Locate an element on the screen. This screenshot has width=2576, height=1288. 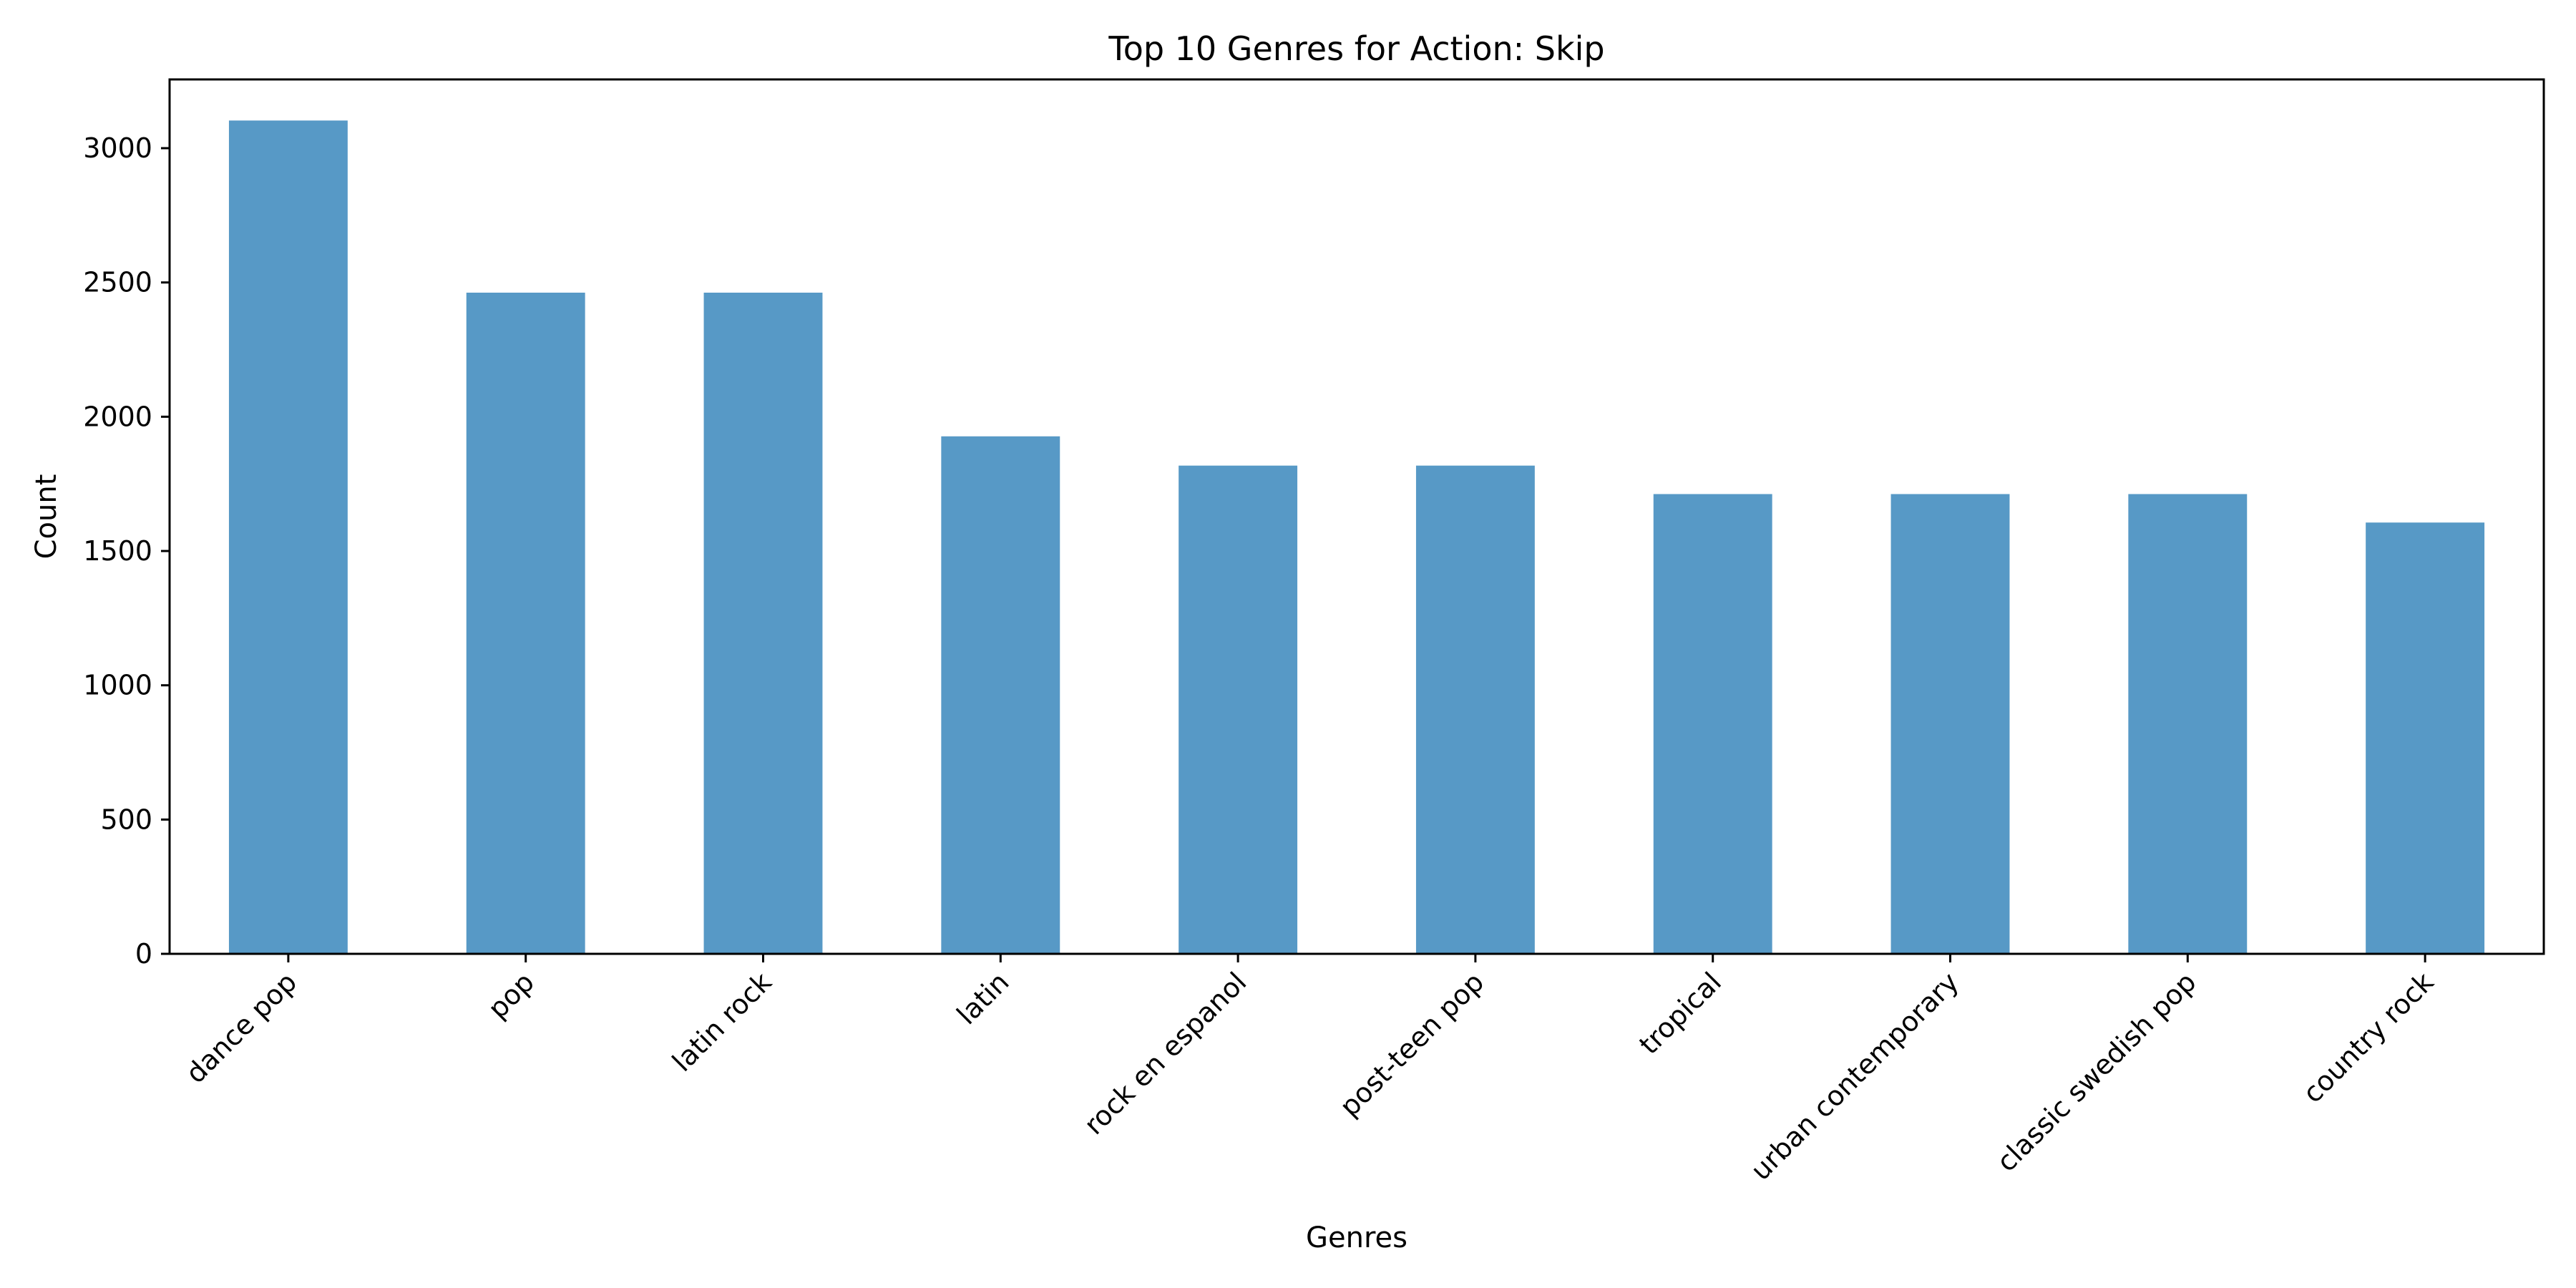
x-axis-label: Genres is located at coordinates (1356, 1237).